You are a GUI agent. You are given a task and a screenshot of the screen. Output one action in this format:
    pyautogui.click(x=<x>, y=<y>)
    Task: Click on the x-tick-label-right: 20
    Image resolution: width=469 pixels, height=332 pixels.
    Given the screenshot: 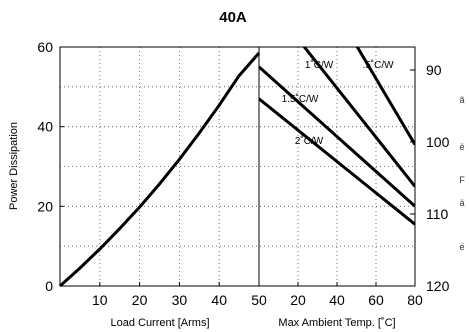 What is the action you would take?
    pyautogui.click(x=298, y=300)
    